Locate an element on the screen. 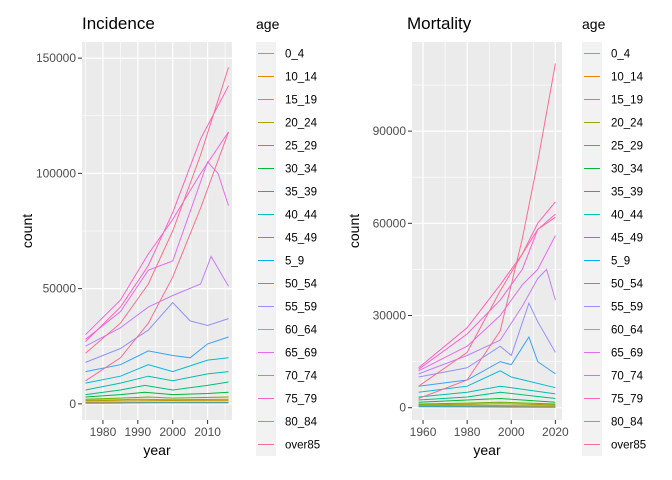 Image resolution: width=672 pixels, height=480 pixels. y-tick-label: 100000 is located at coordinates (56, 173).